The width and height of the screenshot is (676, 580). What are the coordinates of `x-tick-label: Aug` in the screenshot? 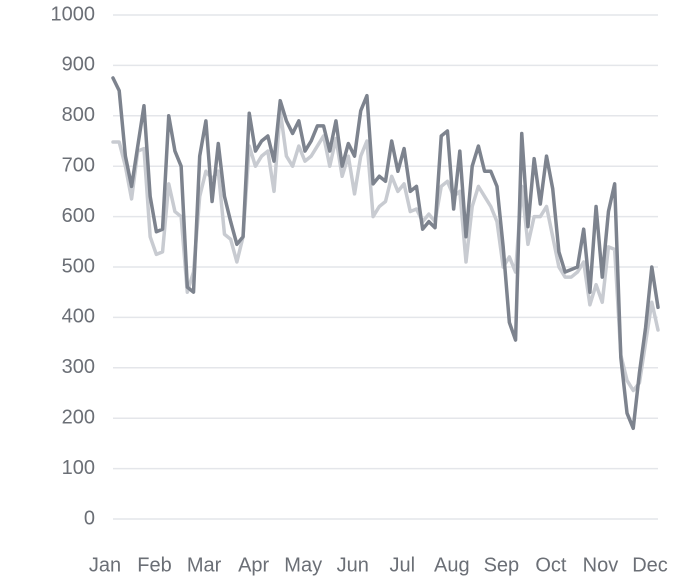 It's located at (452, 565).